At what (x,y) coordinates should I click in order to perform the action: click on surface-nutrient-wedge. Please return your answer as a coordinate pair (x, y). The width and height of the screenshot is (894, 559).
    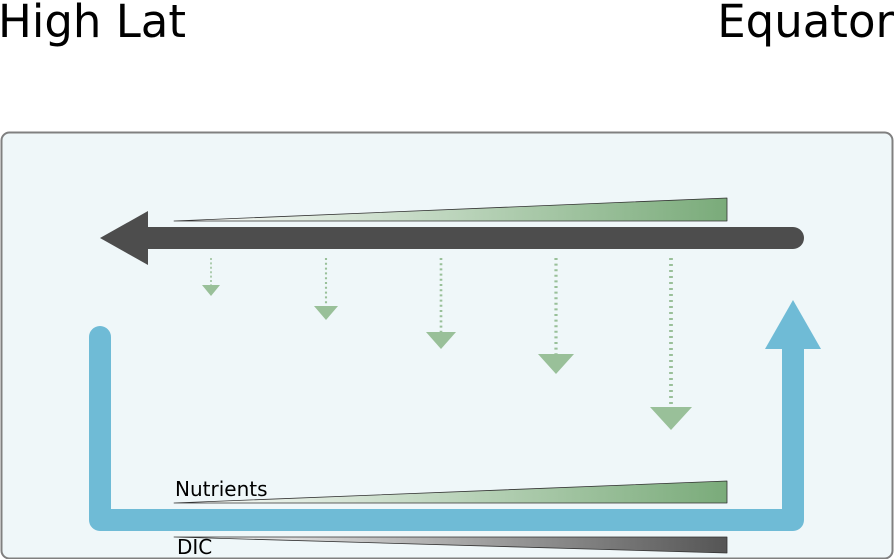
    Looking at the image, I should click on (450, 209).